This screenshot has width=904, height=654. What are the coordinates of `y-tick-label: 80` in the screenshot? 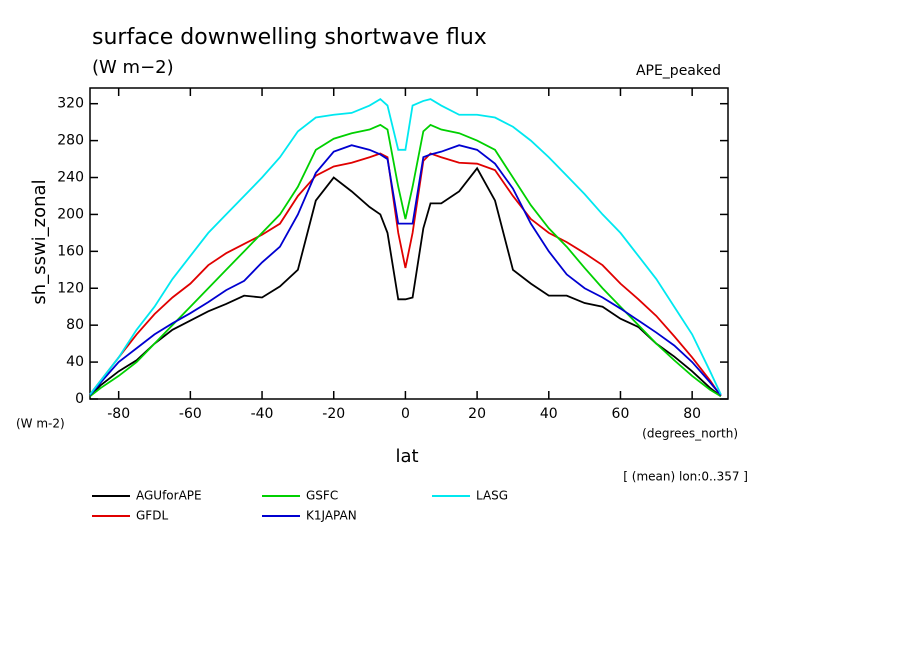 It's located at (75, 325).